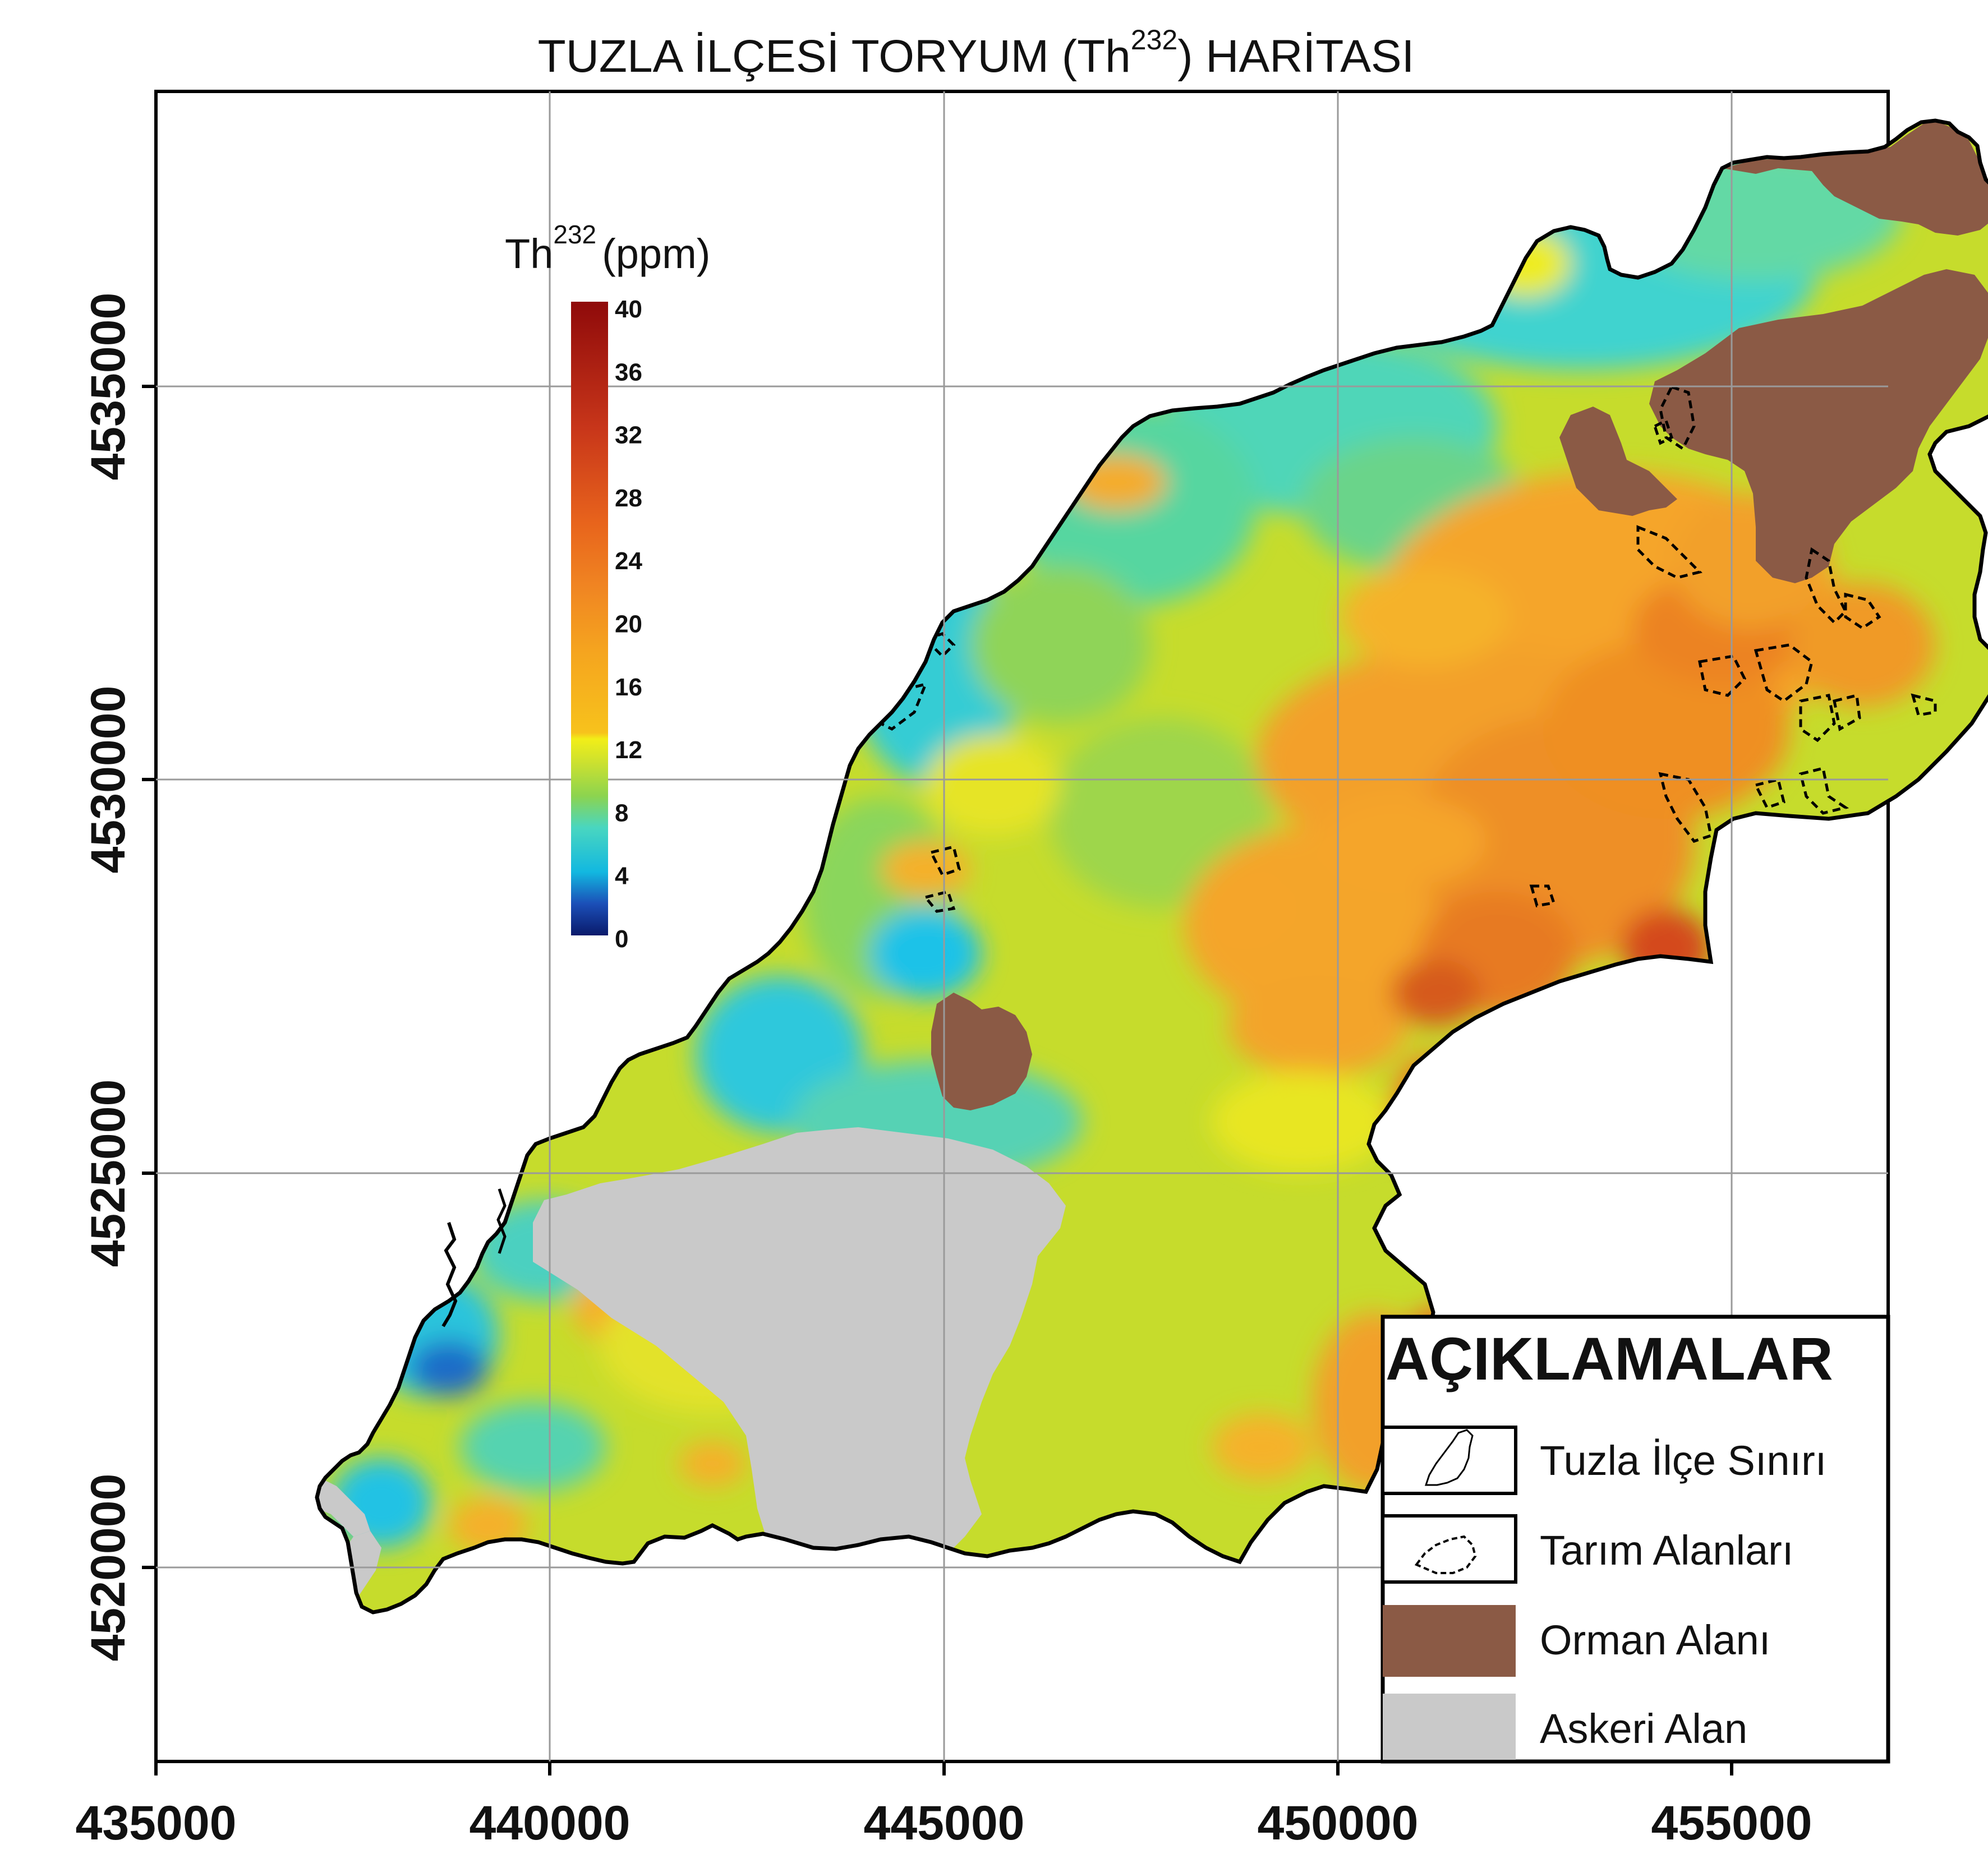 The width and height of the screenshot is (1988, 1854). What do you see at coordinates (1655, 1640) in the screenshot?
I see `legend-label-forest: Orman Alanı` at bounding box center [1655, 1640].